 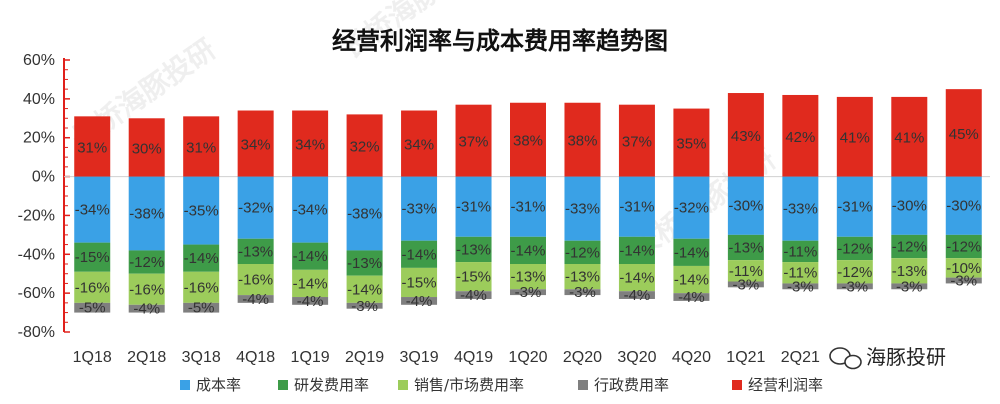 I want to click on data-label: -15%, so click(x=92, y=257).